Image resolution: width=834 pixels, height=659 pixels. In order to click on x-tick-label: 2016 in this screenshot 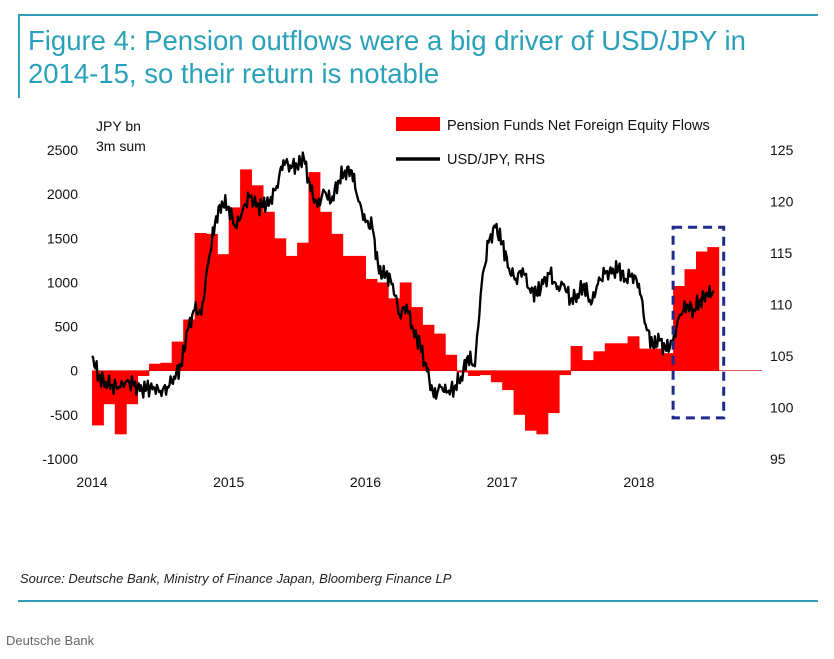, I will do `click(365, 482)`.